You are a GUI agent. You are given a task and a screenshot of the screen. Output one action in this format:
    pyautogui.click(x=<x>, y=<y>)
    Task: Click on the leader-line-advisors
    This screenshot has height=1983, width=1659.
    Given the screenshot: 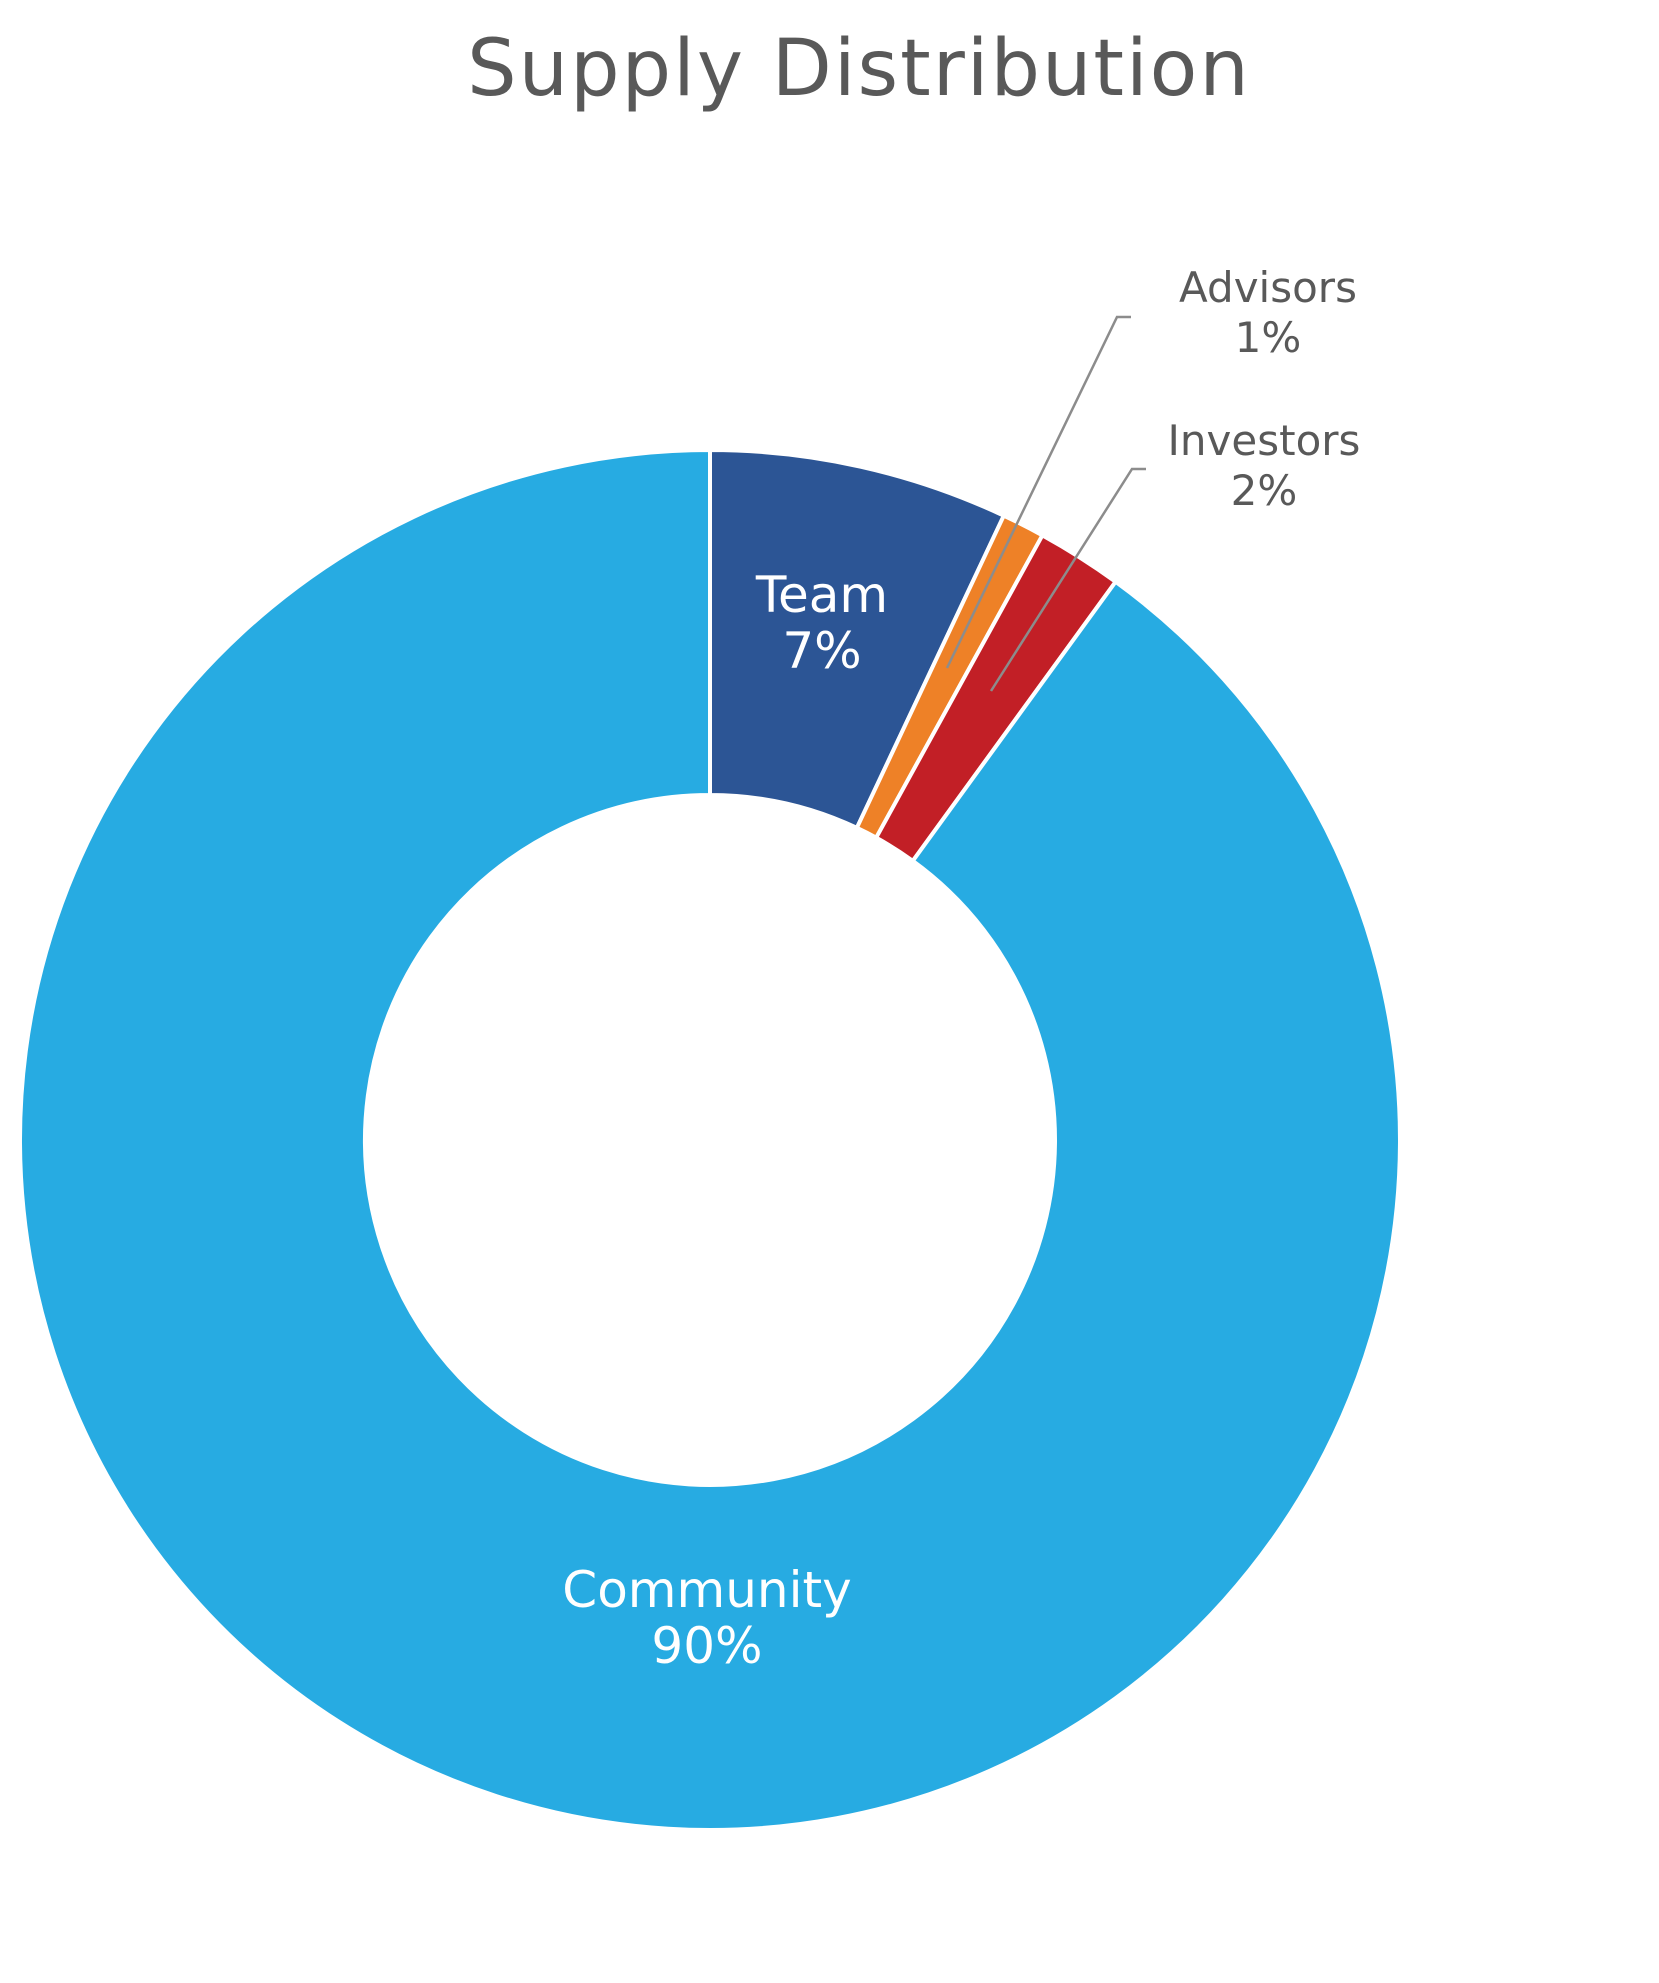 What is the action you would take?
    pyautogui.click(x=1038, y=492)
    